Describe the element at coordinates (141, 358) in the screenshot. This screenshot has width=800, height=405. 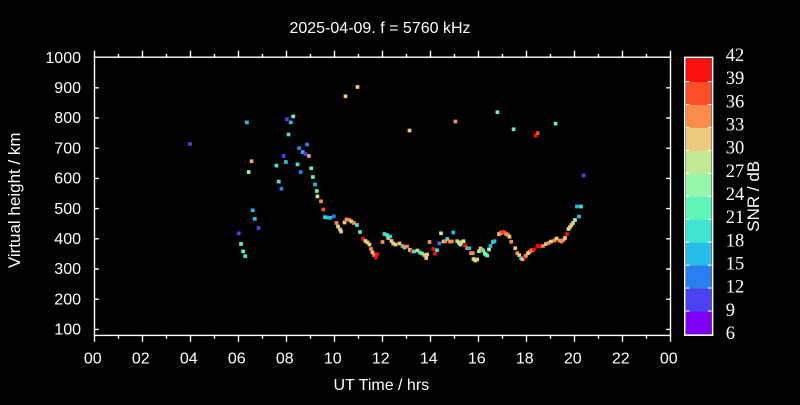
I see `svg-text: 02` at that location.